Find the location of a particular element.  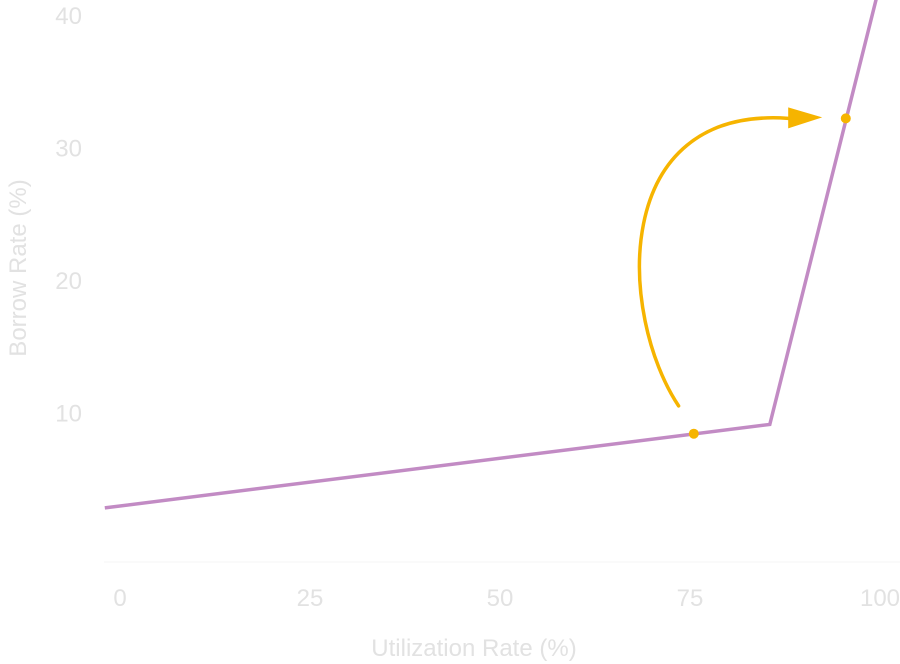

marker-layer is located at coordinates (769, 276).